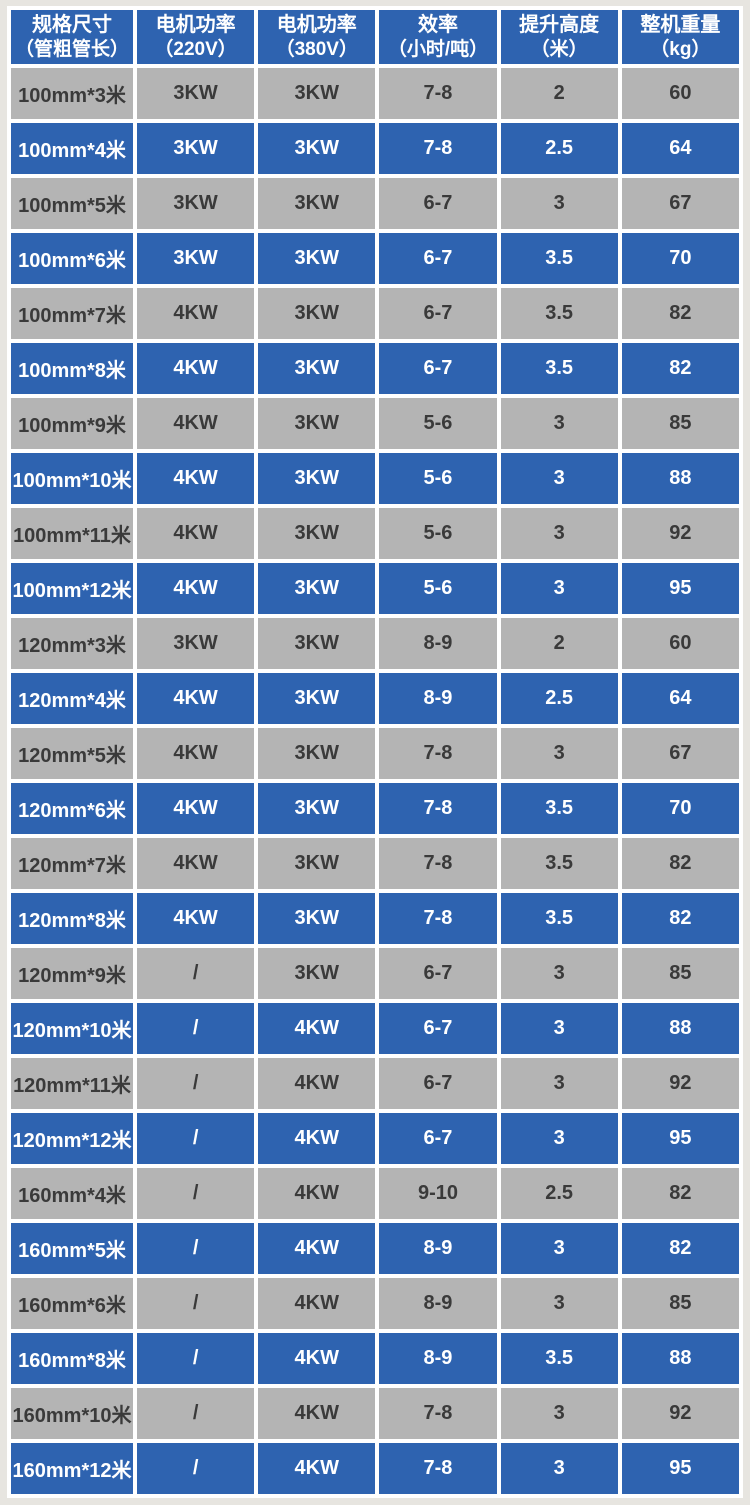  Describe the element at coordinates (375, 1083) in the screenshot. I see `table-row: 120mm*11米/4KW 6-7 3 92` at that location.